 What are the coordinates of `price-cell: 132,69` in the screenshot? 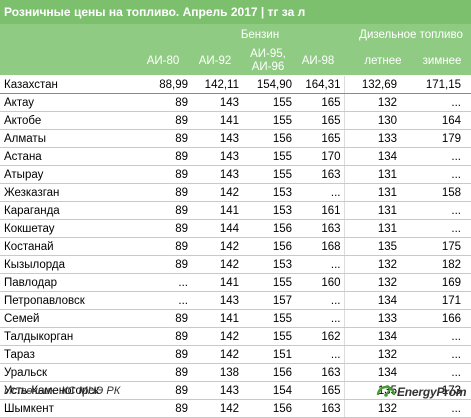 It's located at (375, 85).